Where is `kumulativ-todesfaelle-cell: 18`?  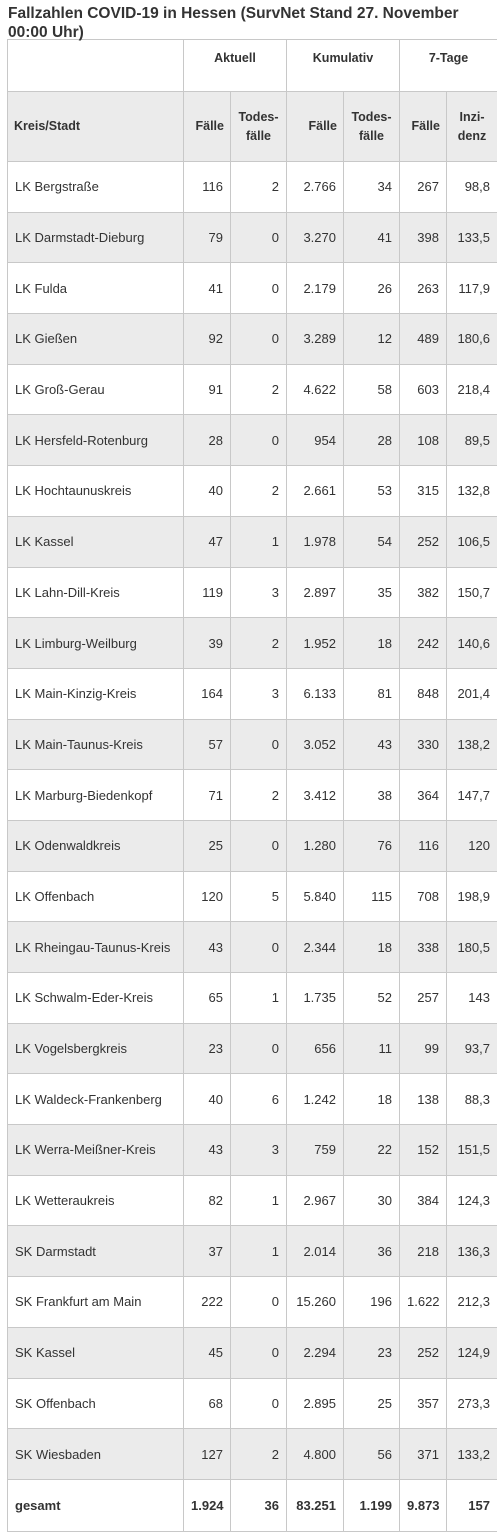
kumulativ-todesfaelle-cell: 18 is located at coordinates (371, 643).